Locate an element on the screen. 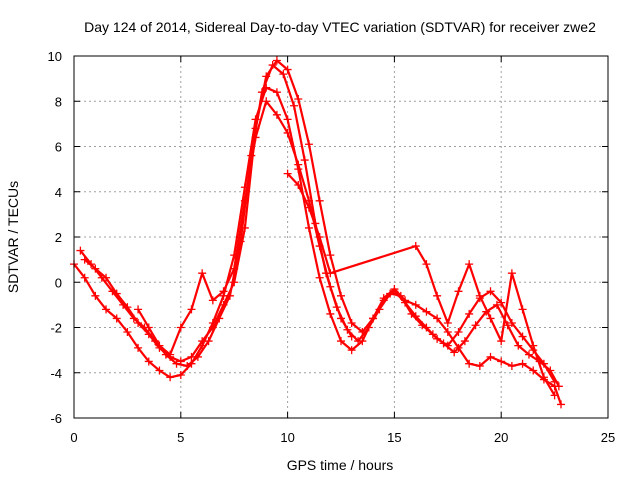 The height and width of the screenshot is (480, 640). x-tick-label: 0 is located at coordinates (73, 437).